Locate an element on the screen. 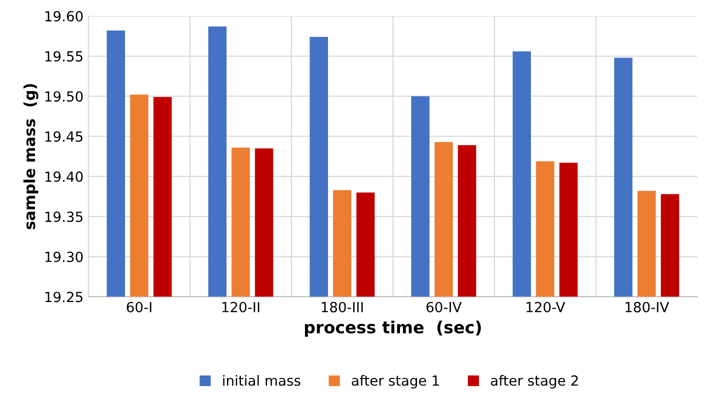 This screenshot has width=708, height=401. legend-label: initial mass is located at coordinates (261, 380).